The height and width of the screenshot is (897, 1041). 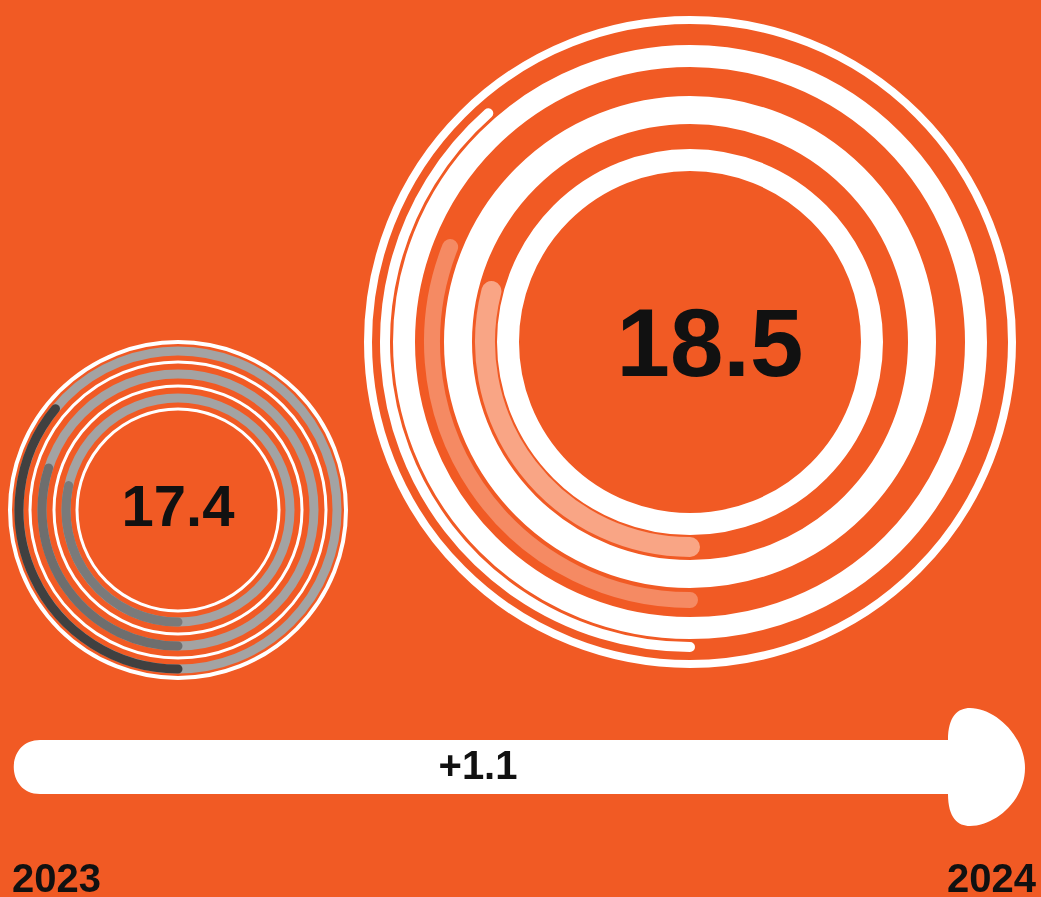 I want to click on data-label: 17.4, so click(x=178, y=505).